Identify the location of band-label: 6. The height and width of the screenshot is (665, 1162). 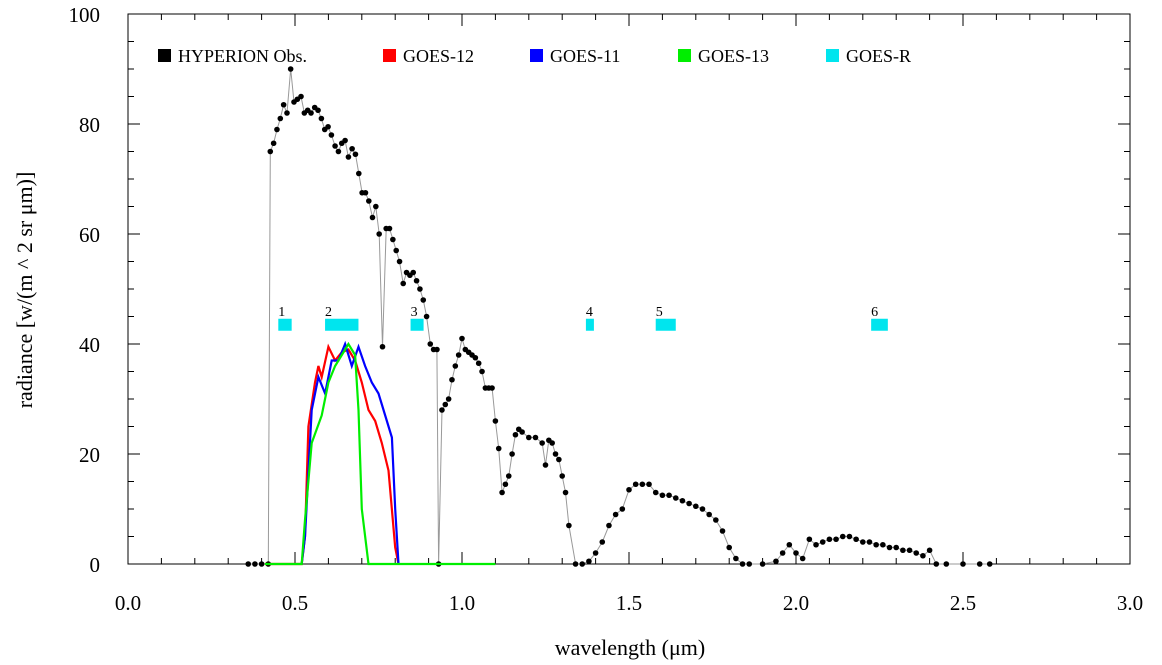
(874, 312).